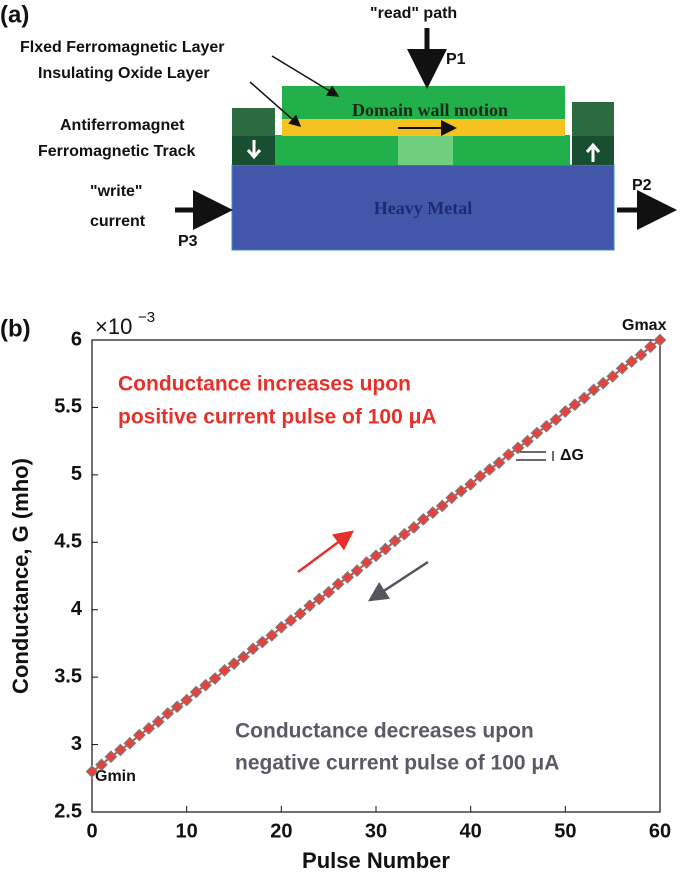 This screenshot has width=685, height=875. What do you see at coordinates (68, 542) in the screenshot?
I see `y-tick-label: 4.5` at bounding box center [68, 542].